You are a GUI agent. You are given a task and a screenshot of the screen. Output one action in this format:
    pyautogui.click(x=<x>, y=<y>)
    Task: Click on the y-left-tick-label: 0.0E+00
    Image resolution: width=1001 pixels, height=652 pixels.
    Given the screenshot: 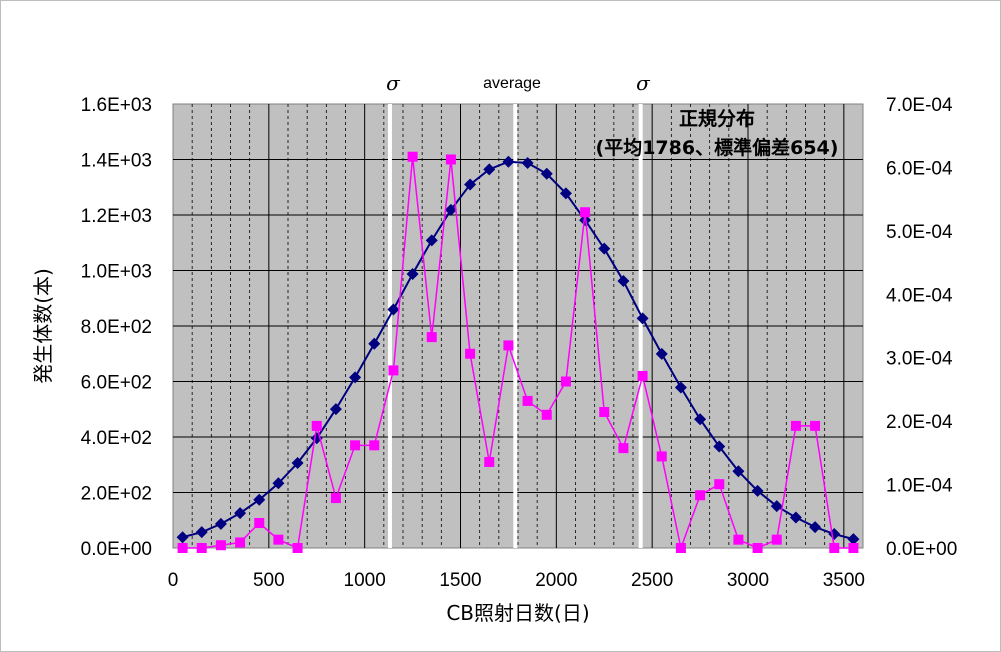 What is the action you would take?
    pyautogui.click(x=116, y=549)
    